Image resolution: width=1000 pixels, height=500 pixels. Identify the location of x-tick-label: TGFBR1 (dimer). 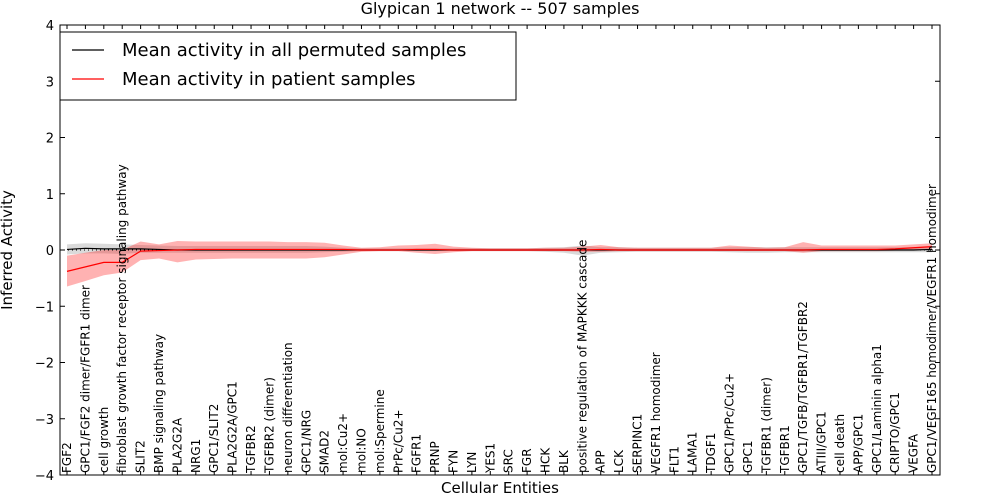
(766, 425).